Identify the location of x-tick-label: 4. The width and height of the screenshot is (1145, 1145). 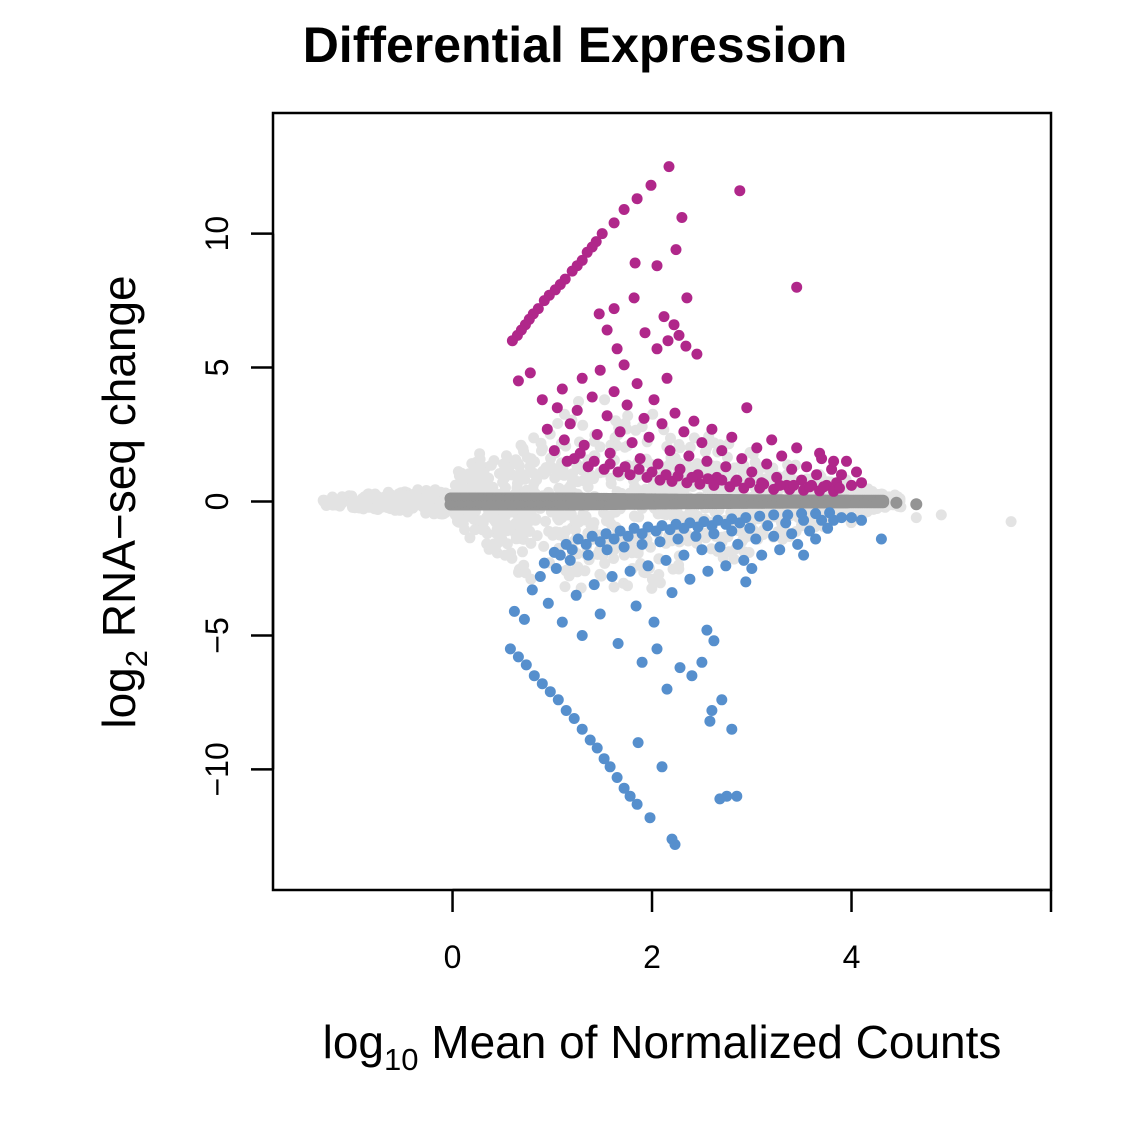
(852, 957).